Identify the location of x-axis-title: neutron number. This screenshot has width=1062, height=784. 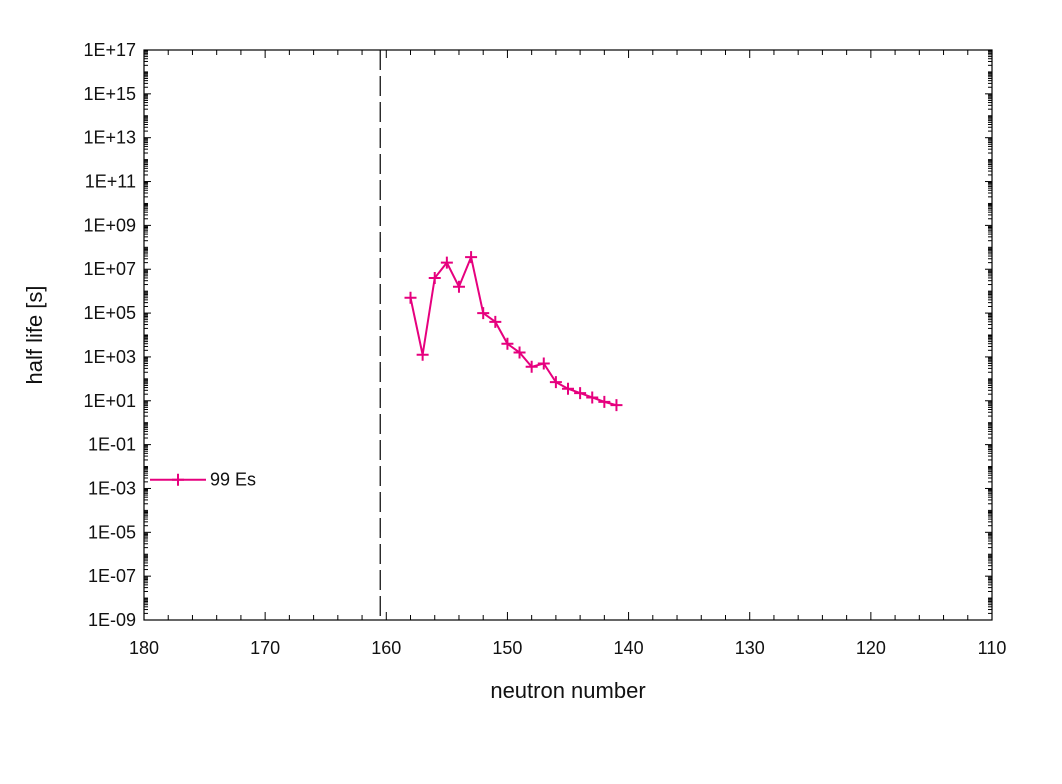
(567, 690).